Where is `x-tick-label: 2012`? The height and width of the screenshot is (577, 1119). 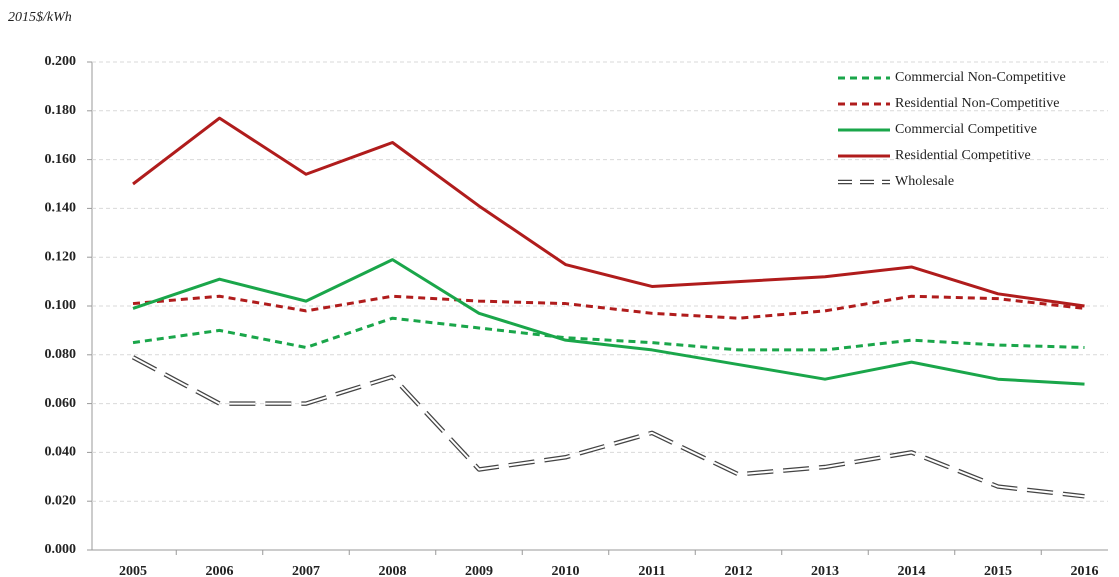
x-tick-label: 2012 is located at coordinates (739, 570).